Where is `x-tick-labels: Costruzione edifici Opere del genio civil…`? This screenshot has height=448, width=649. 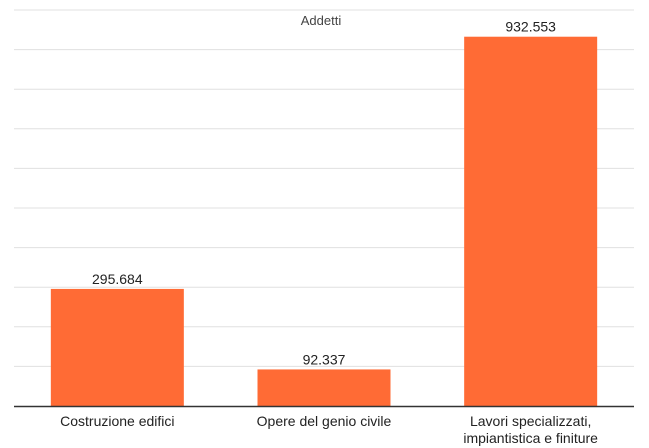 x-tick-labels: Costruzione edifici Opere del genio civil… is located at coordinates (329, 429).